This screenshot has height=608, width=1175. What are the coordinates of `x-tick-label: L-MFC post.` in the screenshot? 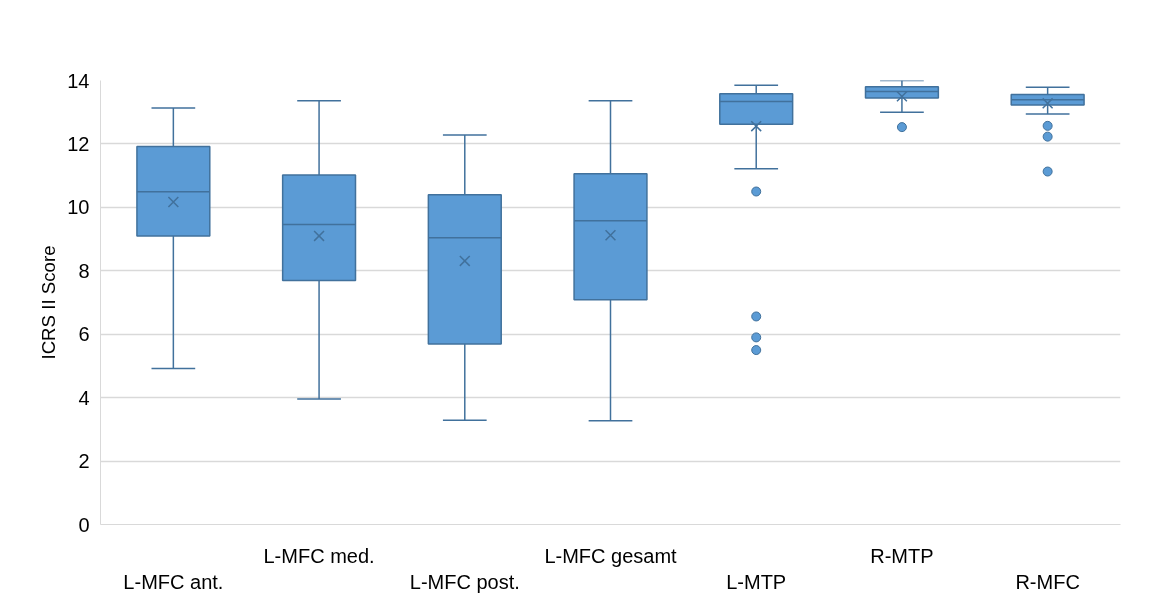 It's located at (464, 581).